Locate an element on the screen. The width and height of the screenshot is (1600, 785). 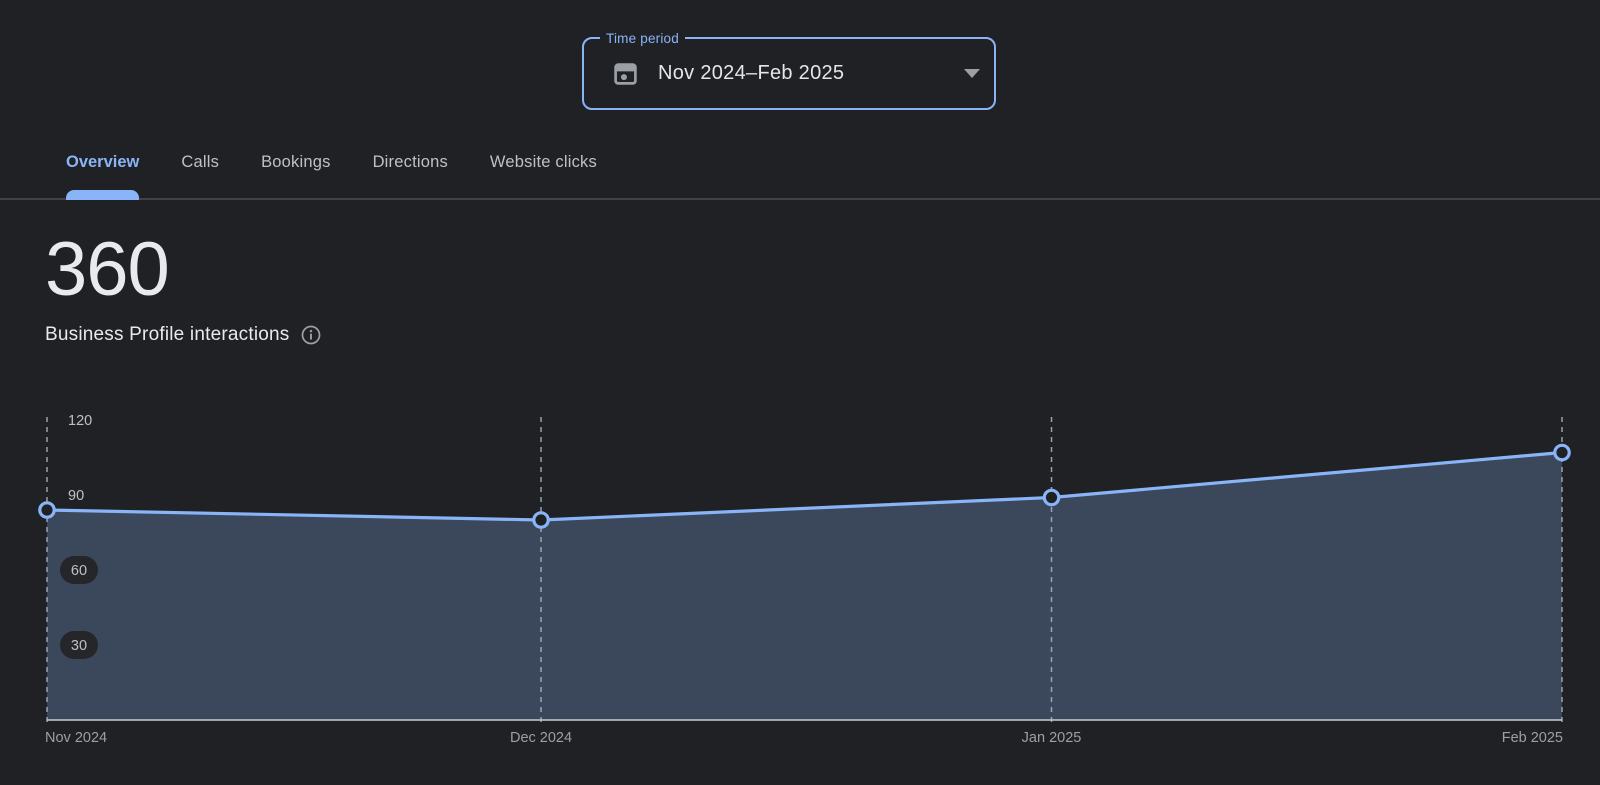
series-line is located at coordinates (804, 486).